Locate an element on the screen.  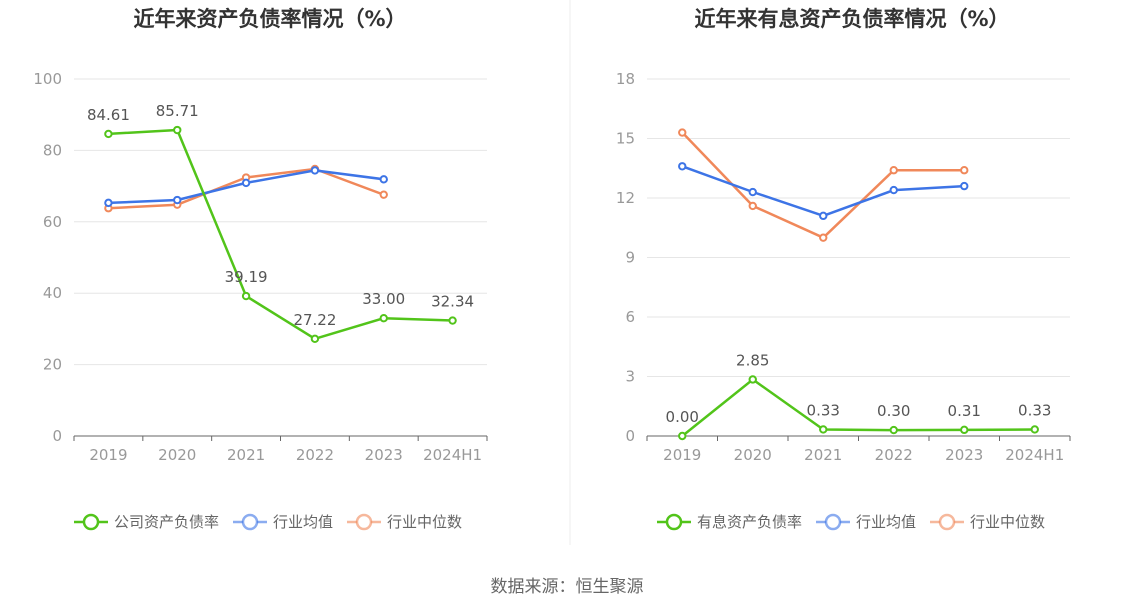
chart-title: 近年来有息资产负债率情况（%） is located at coordinates (851, 19).